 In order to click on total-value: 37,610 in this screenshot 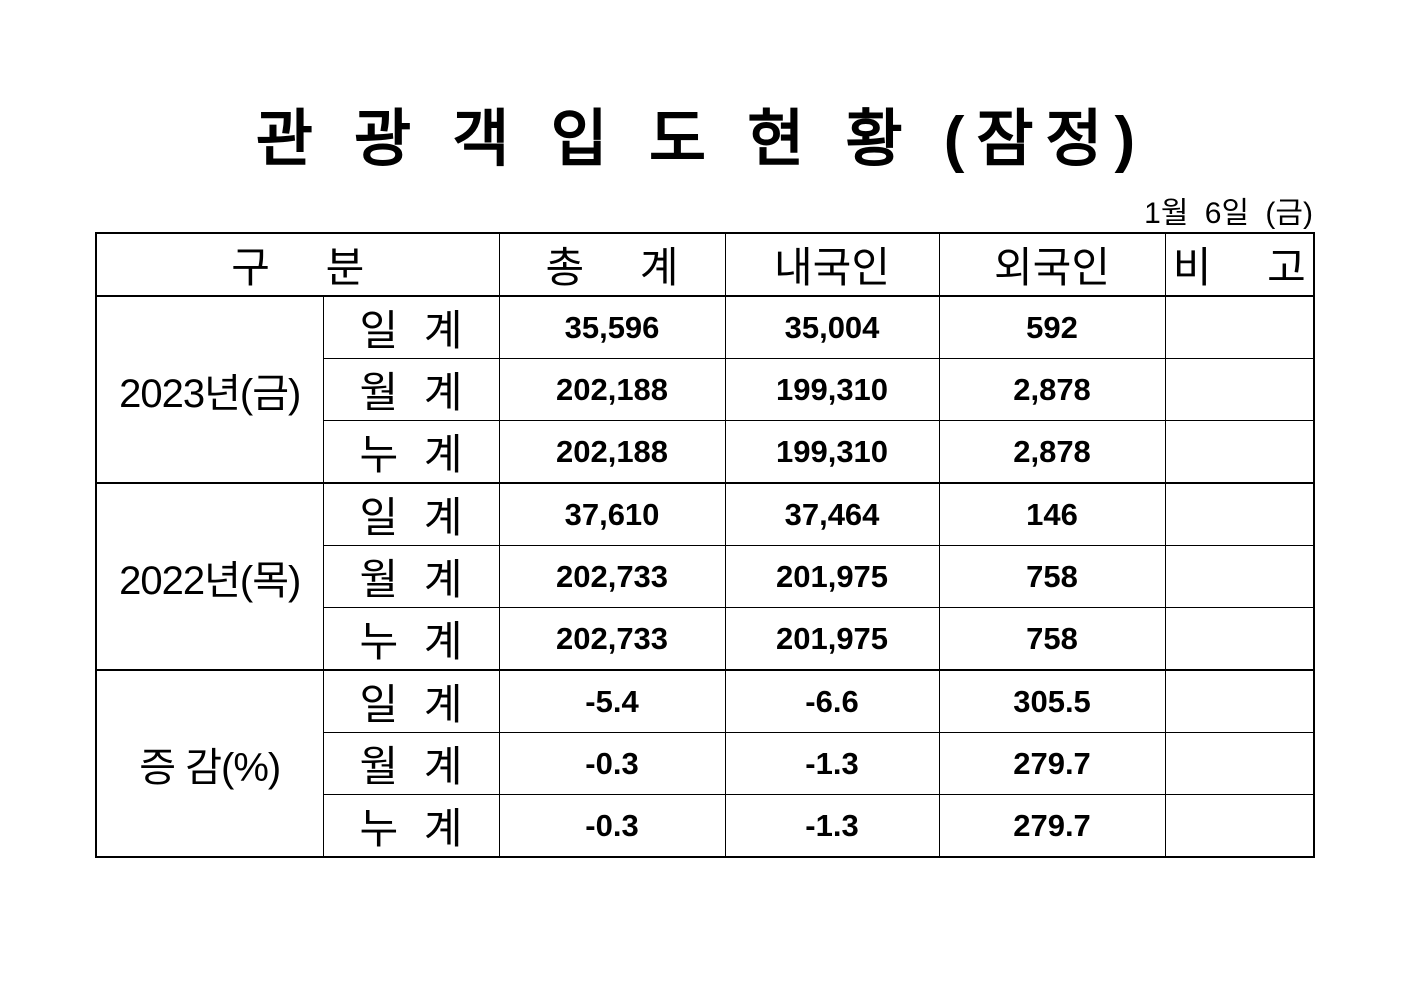, I will do `click(612, 514)`.